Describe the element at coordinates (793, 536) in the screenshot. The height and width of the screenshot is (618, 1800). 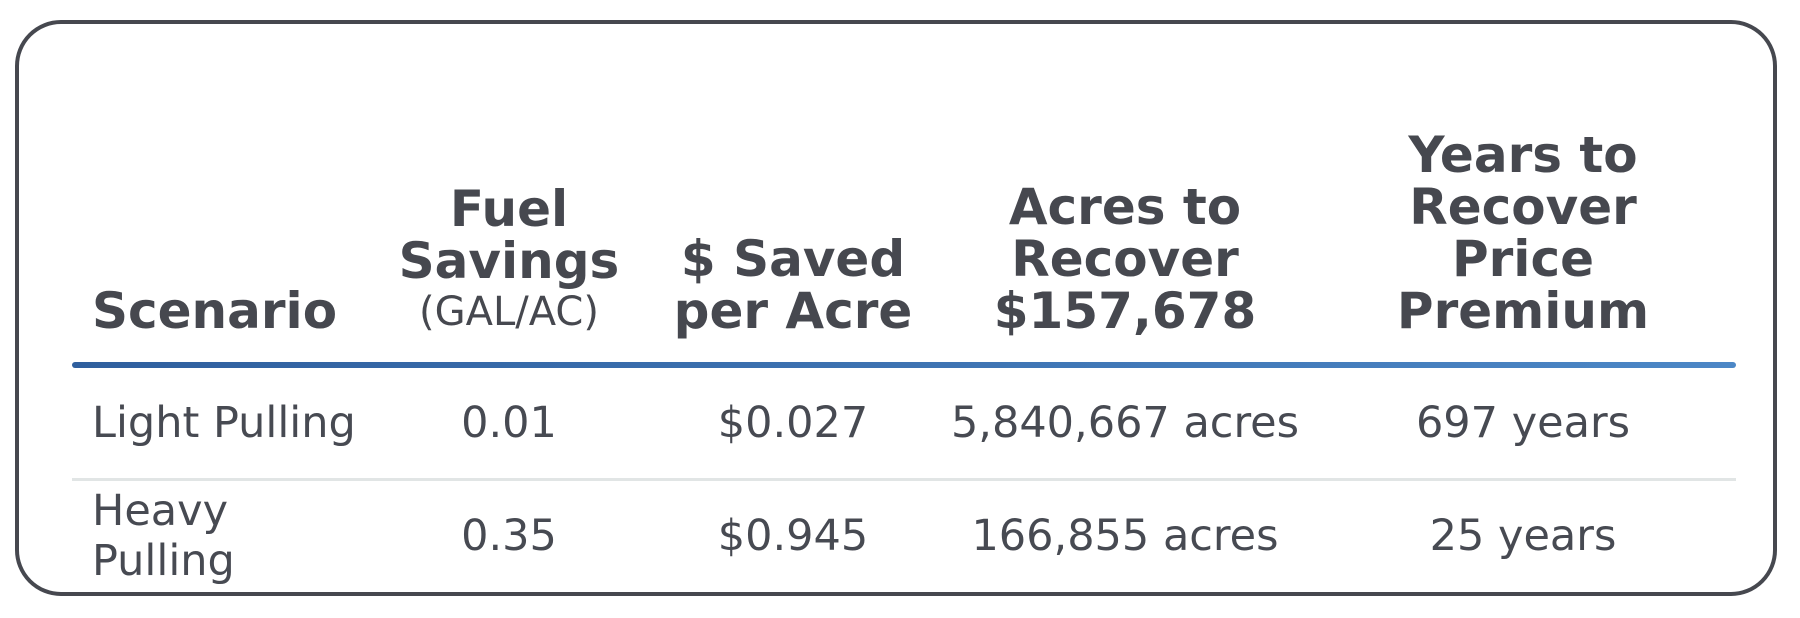
I see `cell-saved-per-acre: $0.945` at that location.